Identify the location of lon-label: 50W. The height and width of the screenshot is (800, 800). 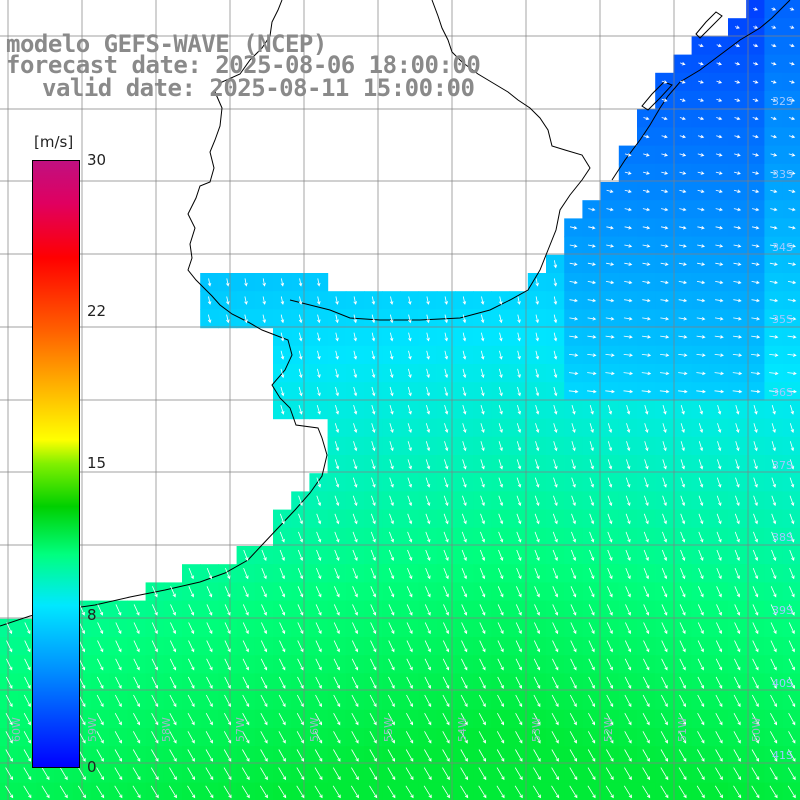
(756, 729).